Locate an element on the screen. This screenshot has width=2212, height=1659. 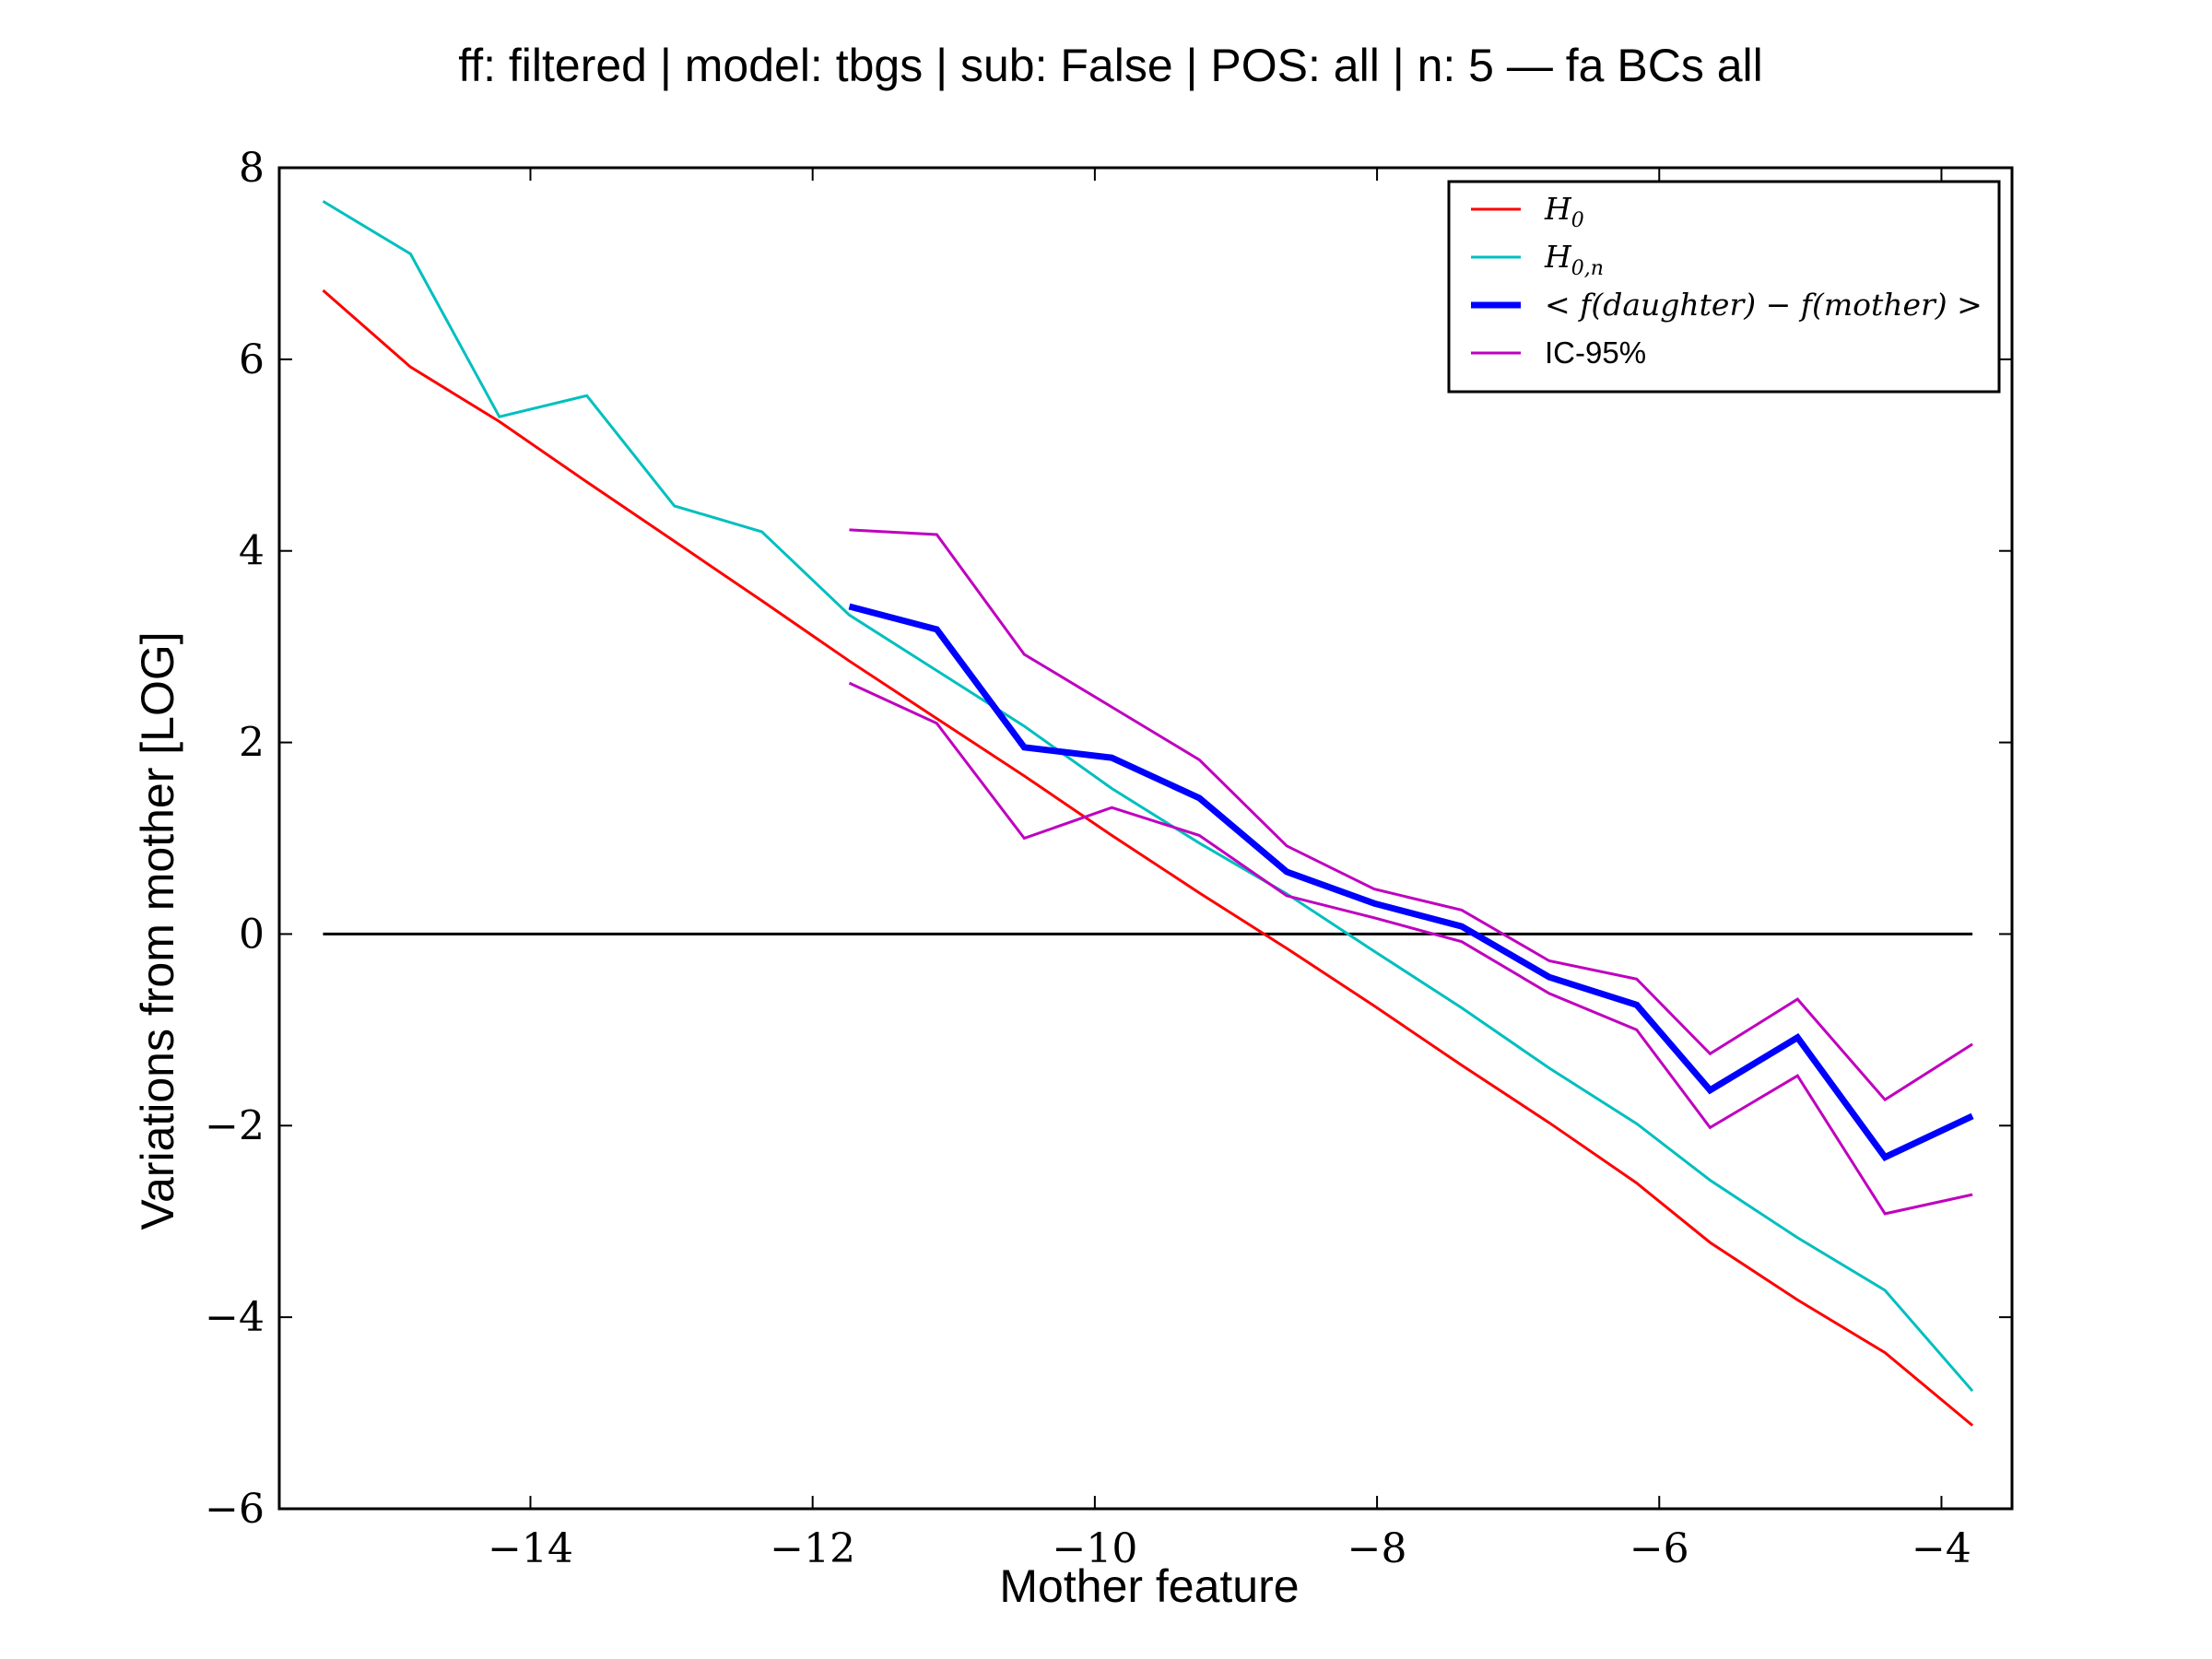
legend-box is located at coordinates (1724, 287).